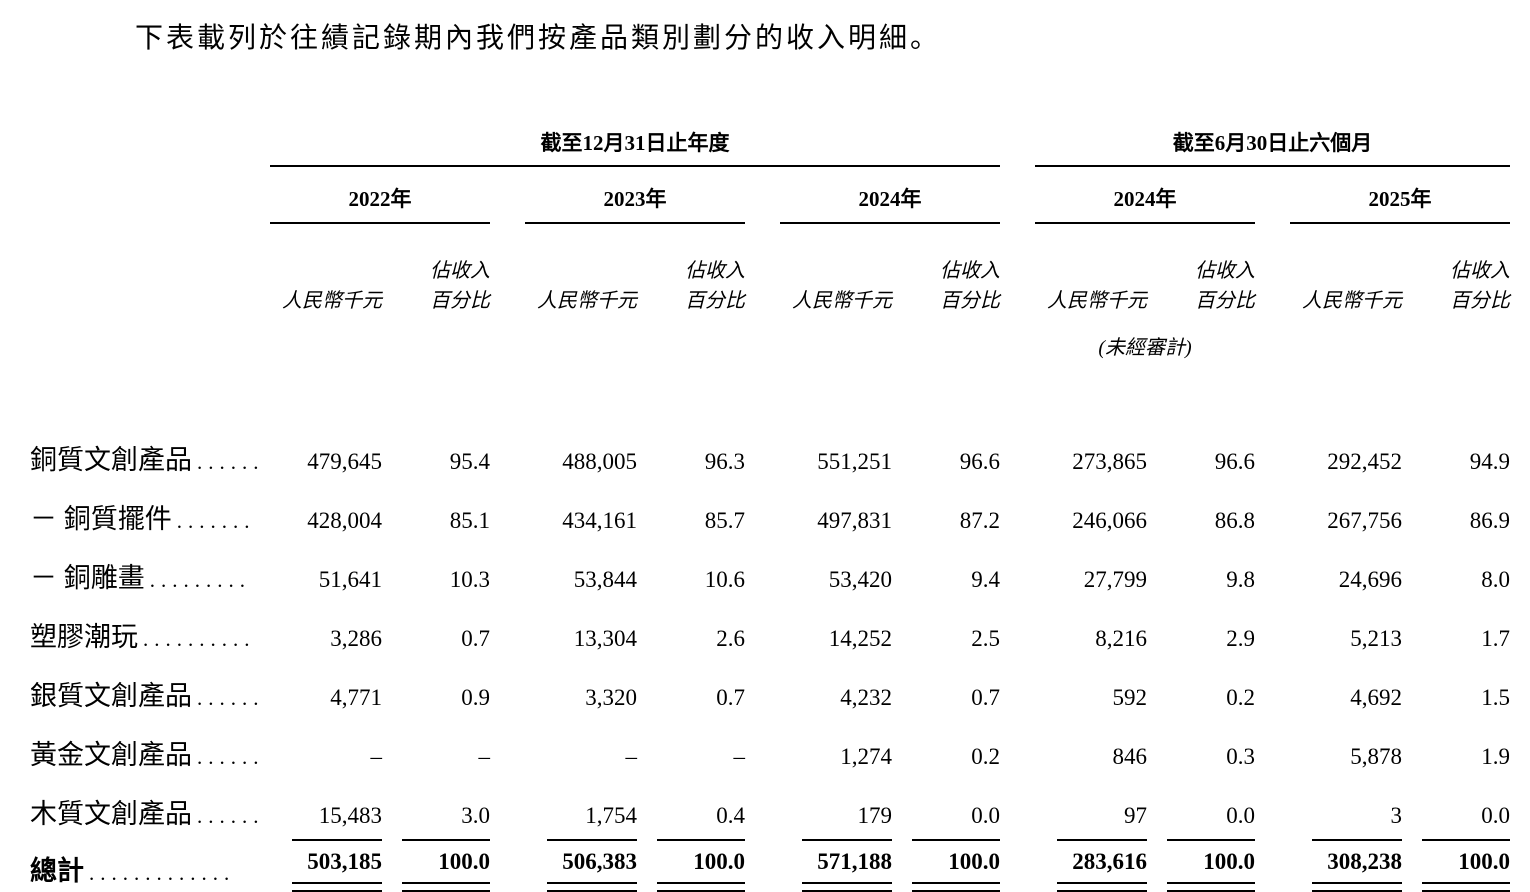 The width and height of the screenshot is (1530, 892). I want to click on period-header-row: 截至12月31日止年度 截至6月30日止六個月, so click(770, 139).